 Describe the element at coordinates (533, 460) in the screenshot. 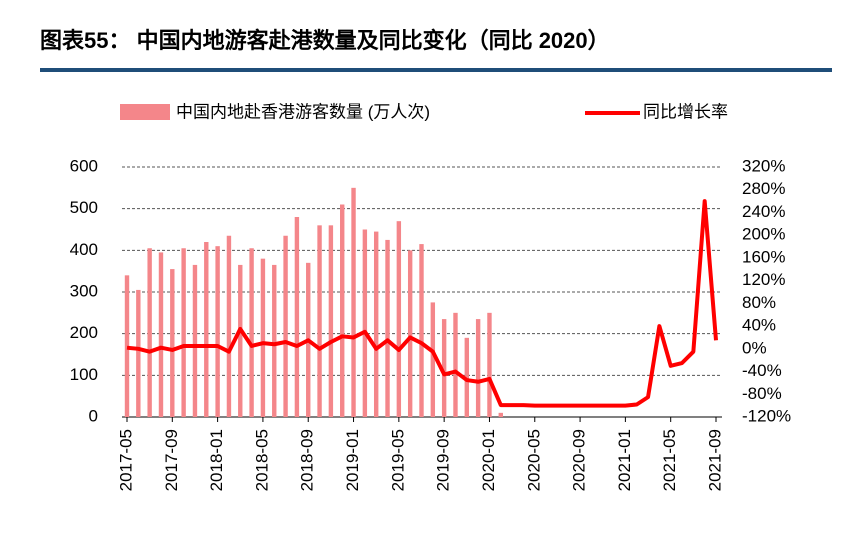

I see `x-tick-label: 2020-05` at that location.